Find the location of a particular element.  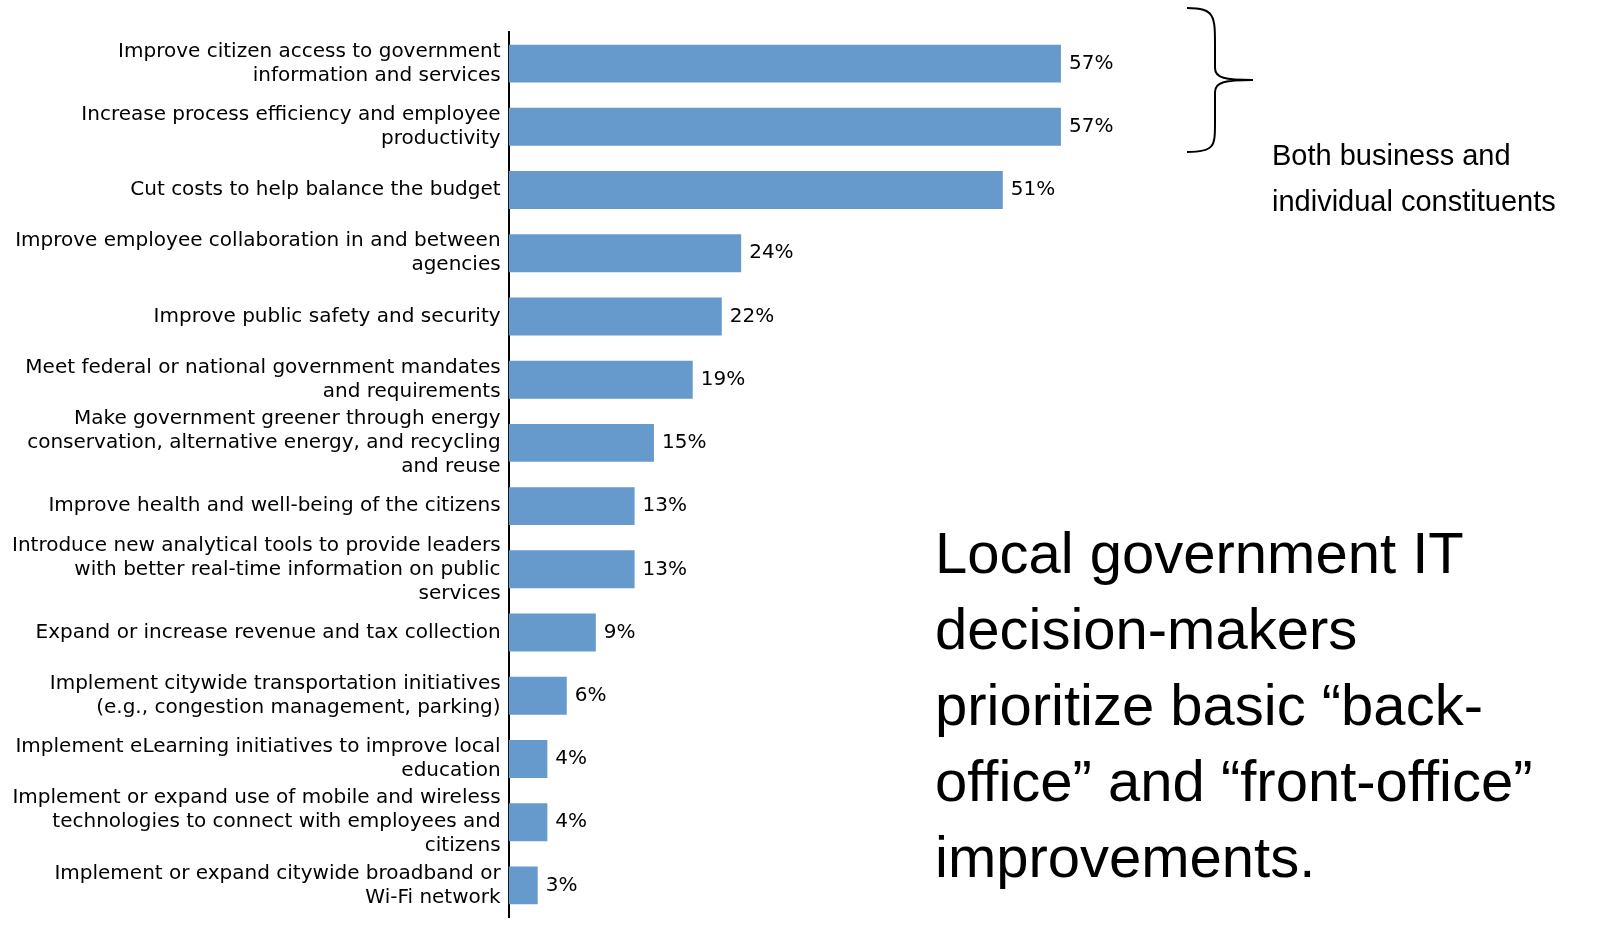

data-label: 9% is located at coordinates (619, 630).